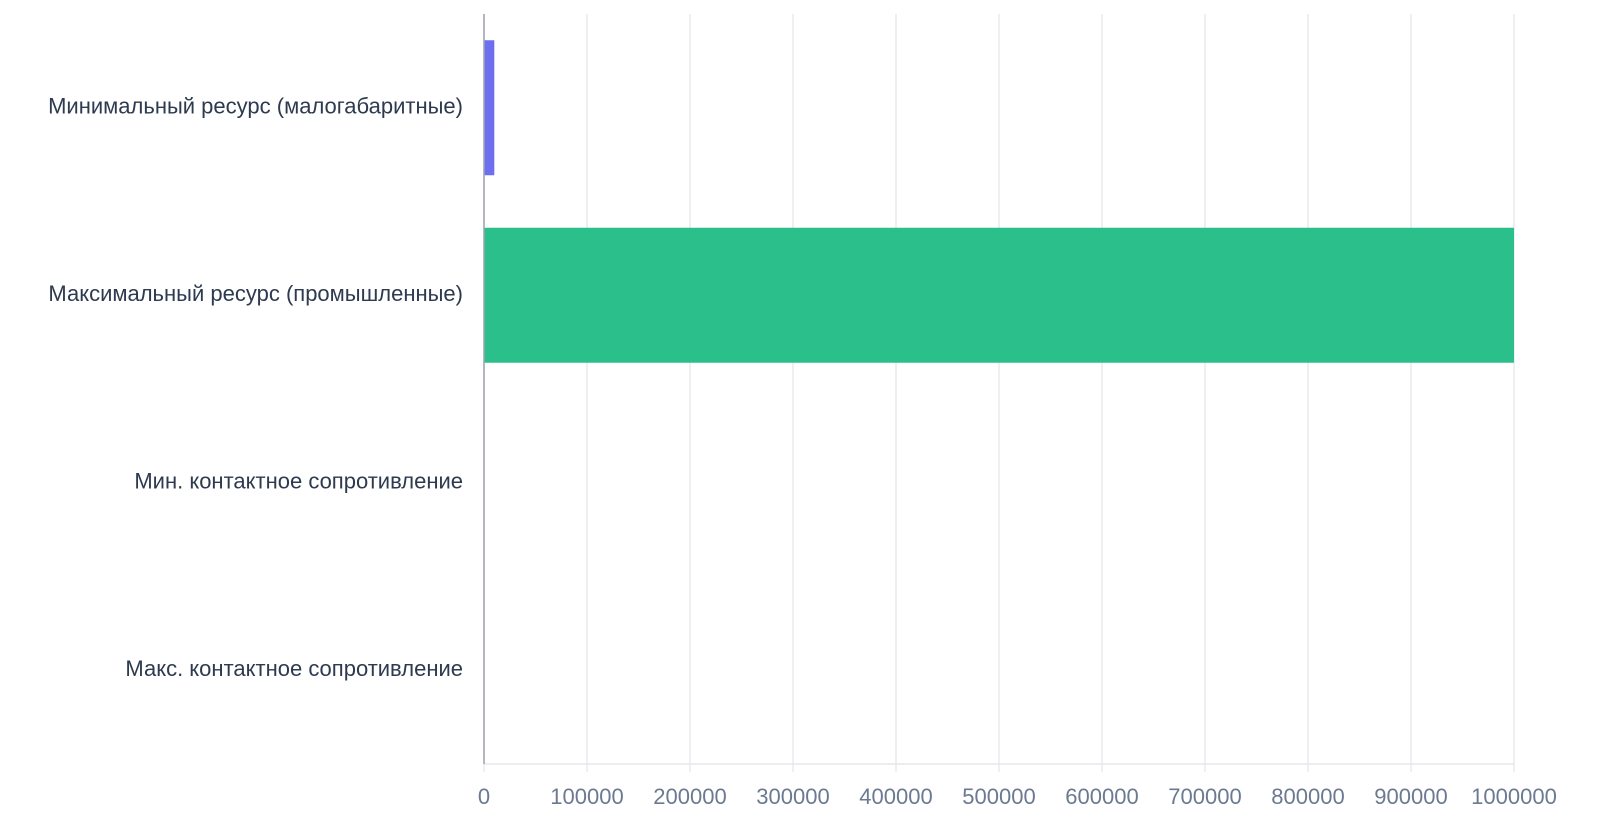 The width and height of the screenshot is (1600, 840). What do you see at coordinates (1307, 796) in the screenshot?
I see `x-tick-label: 800000` at bounding box center [1307, 796].